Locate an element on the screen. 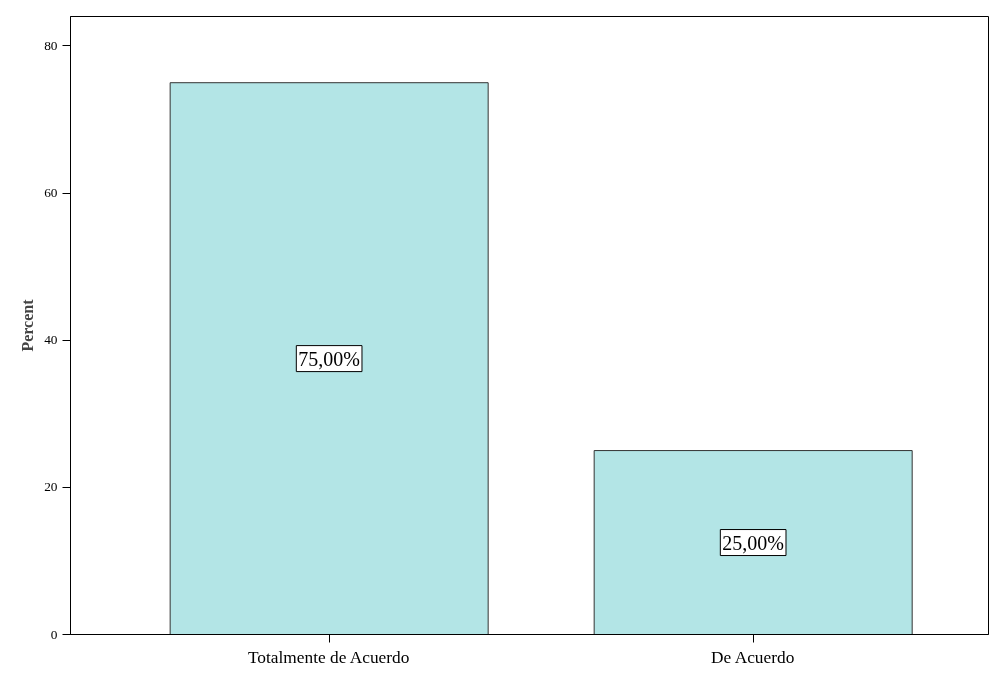 The height and width of the screenshot is (675, 1003). y-tick-label: 0 is located at coordinates (54, 634).